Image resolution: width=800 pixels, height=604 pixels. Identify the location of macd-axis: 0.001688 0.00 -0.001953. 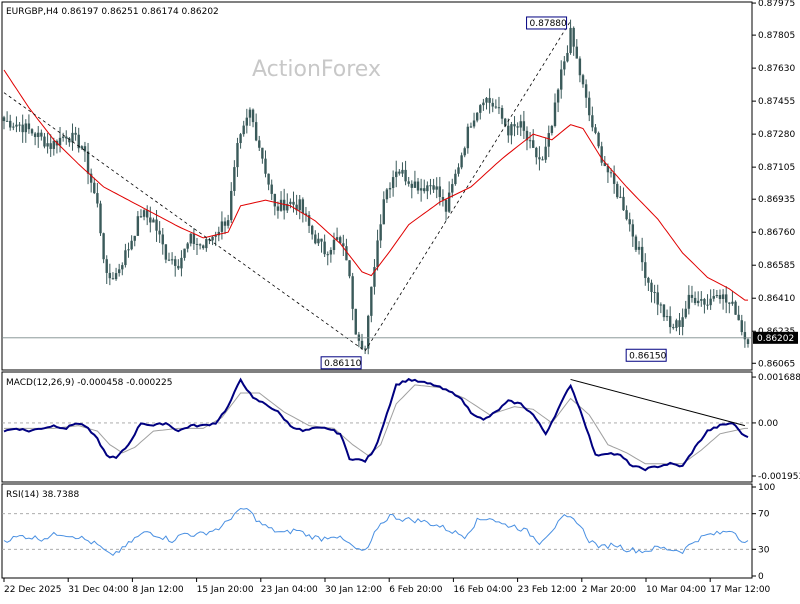
(776, 427).